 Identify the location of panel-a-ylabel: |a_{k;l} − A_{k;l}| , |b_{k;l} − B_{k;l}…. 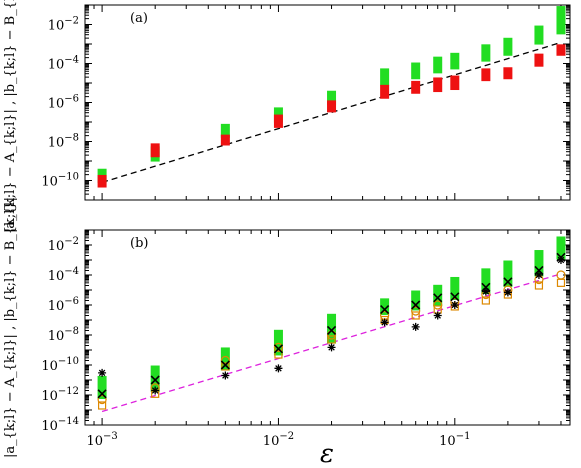
(10, 116).